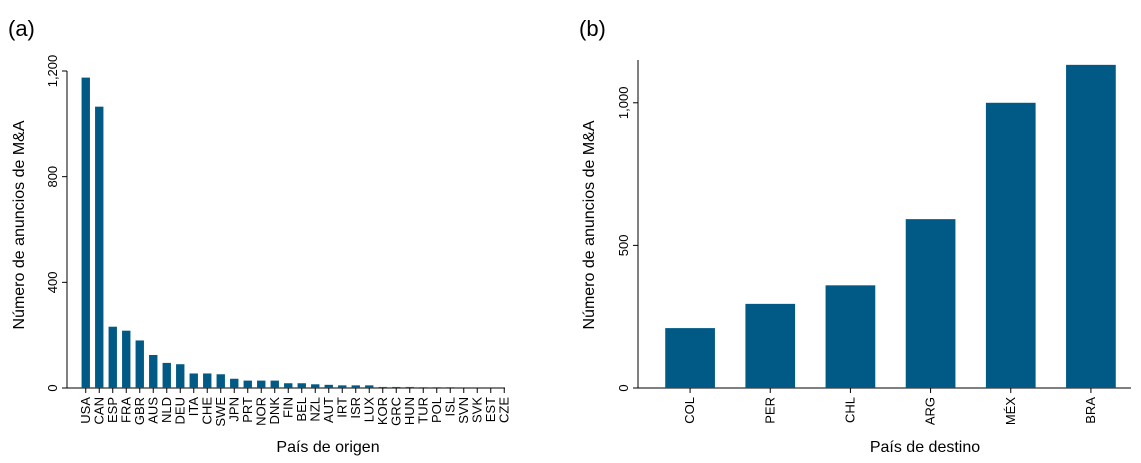 This screenshot has height=463, width=1141. Describe the element at coordinates (690, 358) in the screenshot. I see `bar-col` at that location.